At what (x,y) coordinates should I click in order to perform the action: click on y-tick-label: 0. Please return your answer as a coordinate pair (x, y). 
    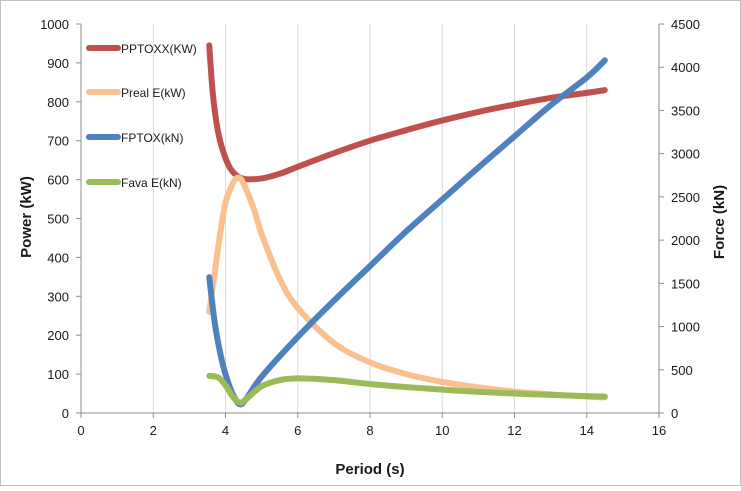
    Looking at the image, I should click on (65, 413).